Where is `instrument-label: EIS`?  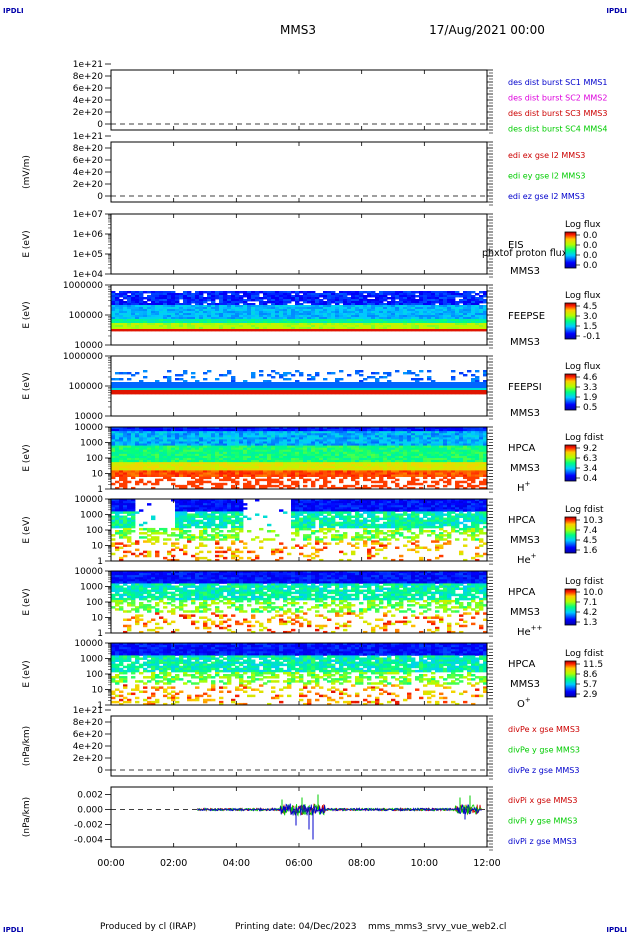 instrument-label: EIS is located at coordinates (516, 245).